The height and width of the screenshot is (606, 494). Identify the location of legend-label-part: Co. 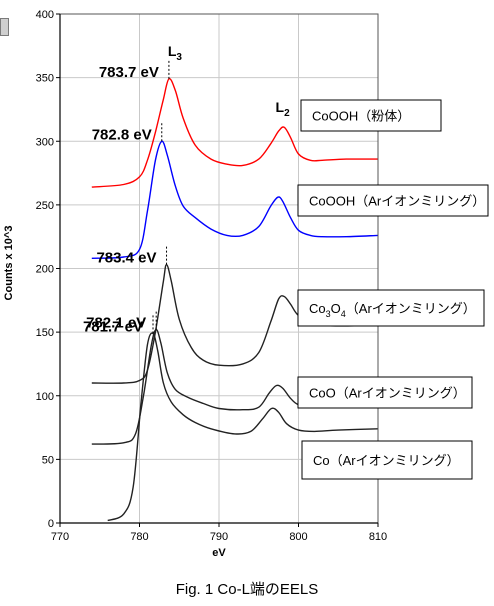
(317, 308).